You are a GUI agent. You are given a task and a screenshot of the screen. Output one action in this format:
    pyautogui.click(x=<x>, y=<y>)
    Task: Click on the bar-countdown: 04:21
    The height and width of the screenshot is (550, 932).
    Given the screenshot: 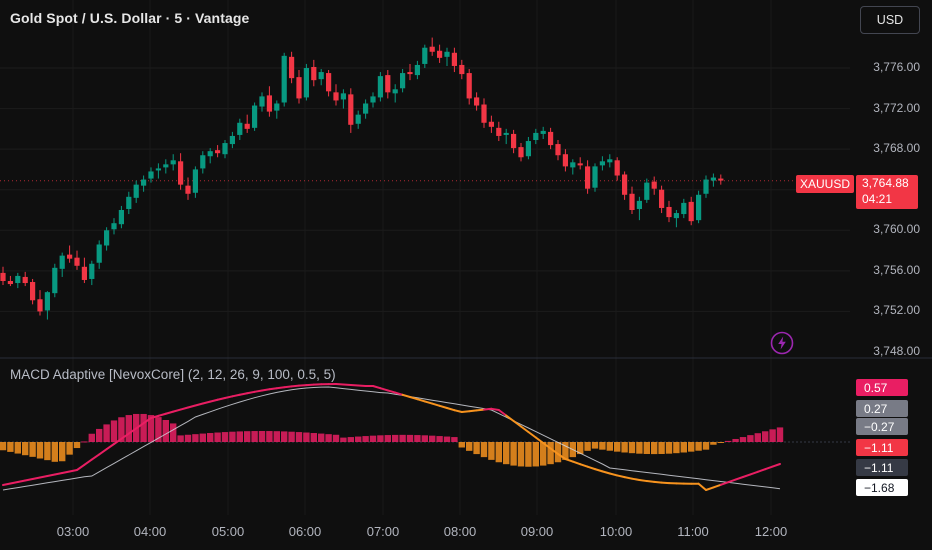 What is the action you would take?
    pyautogui.click(x=877, y=199)
    